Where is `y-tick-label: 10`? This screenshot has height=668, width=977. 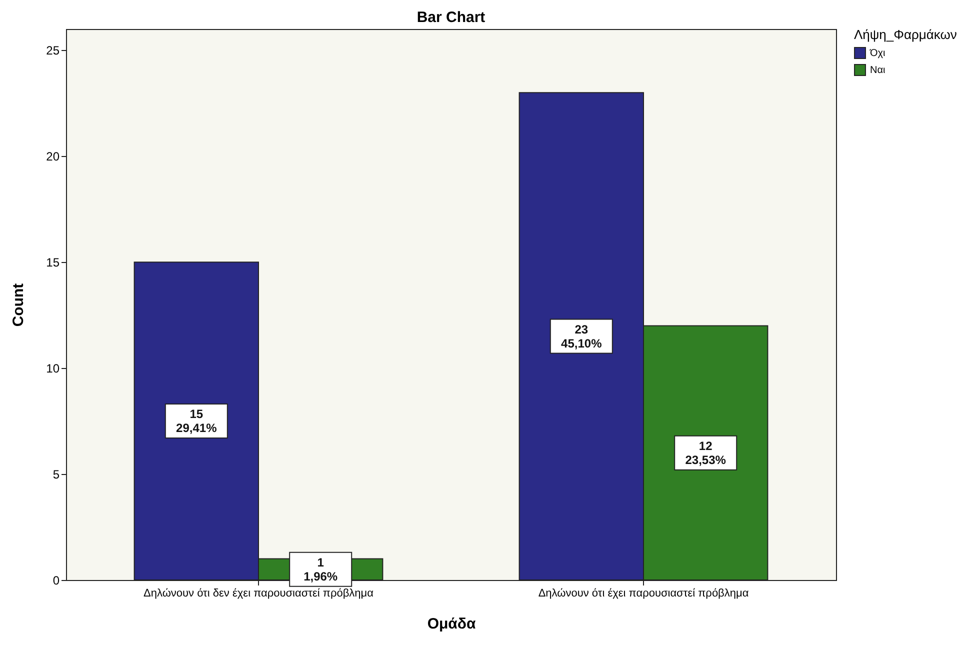
y-tick-label: 10 is located at coordinates (53, 369).